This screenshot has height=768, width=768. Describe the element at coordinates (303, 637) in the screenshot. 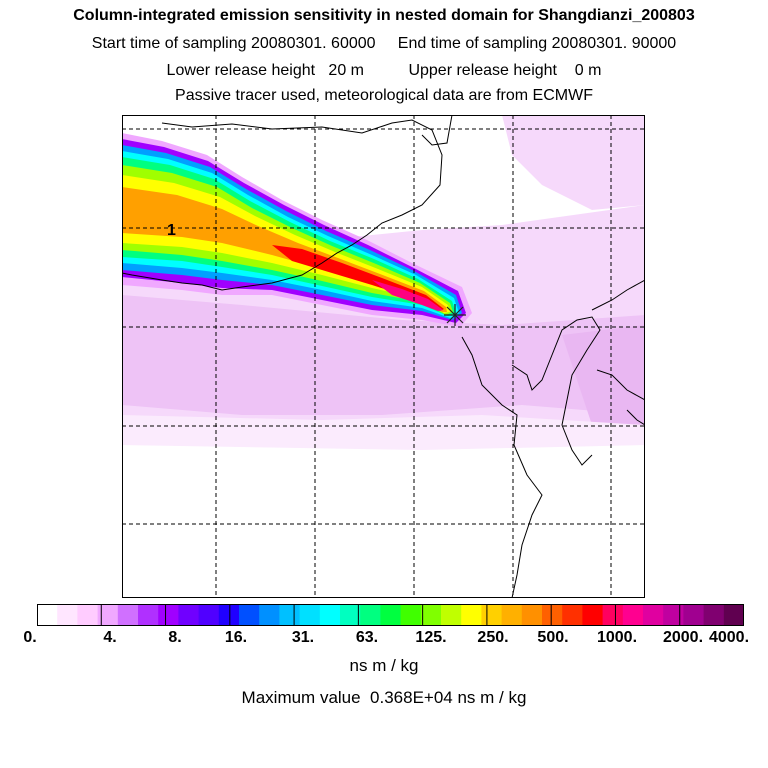

I see `colorbar-tick-label: 31.` at that location.